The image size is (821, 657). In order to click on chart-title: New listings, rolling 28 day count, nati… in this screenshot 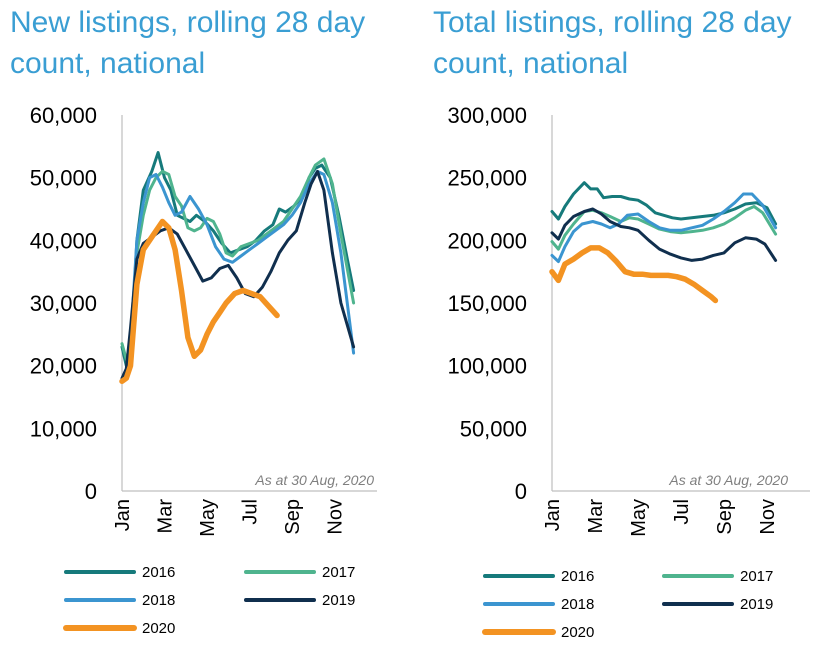, I will do `click(188, 43)`.